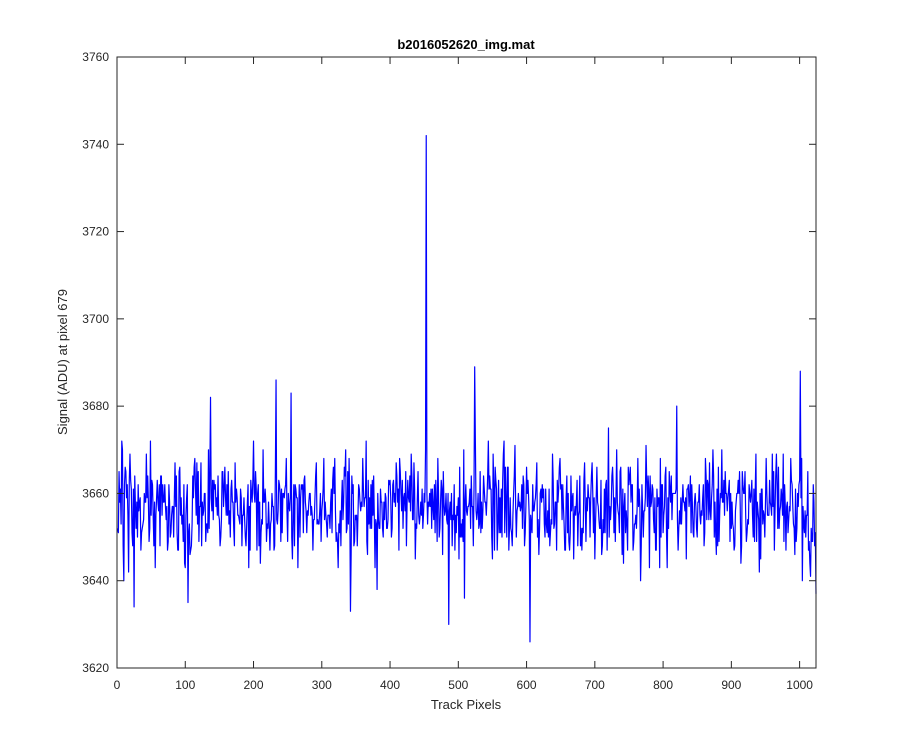 This screenshot has width=900, height=750. Describe the element at coordinates (62, 362) in the screenshot. I see `y-axis-label: Signal (ADU) at pixel 679` at that location.